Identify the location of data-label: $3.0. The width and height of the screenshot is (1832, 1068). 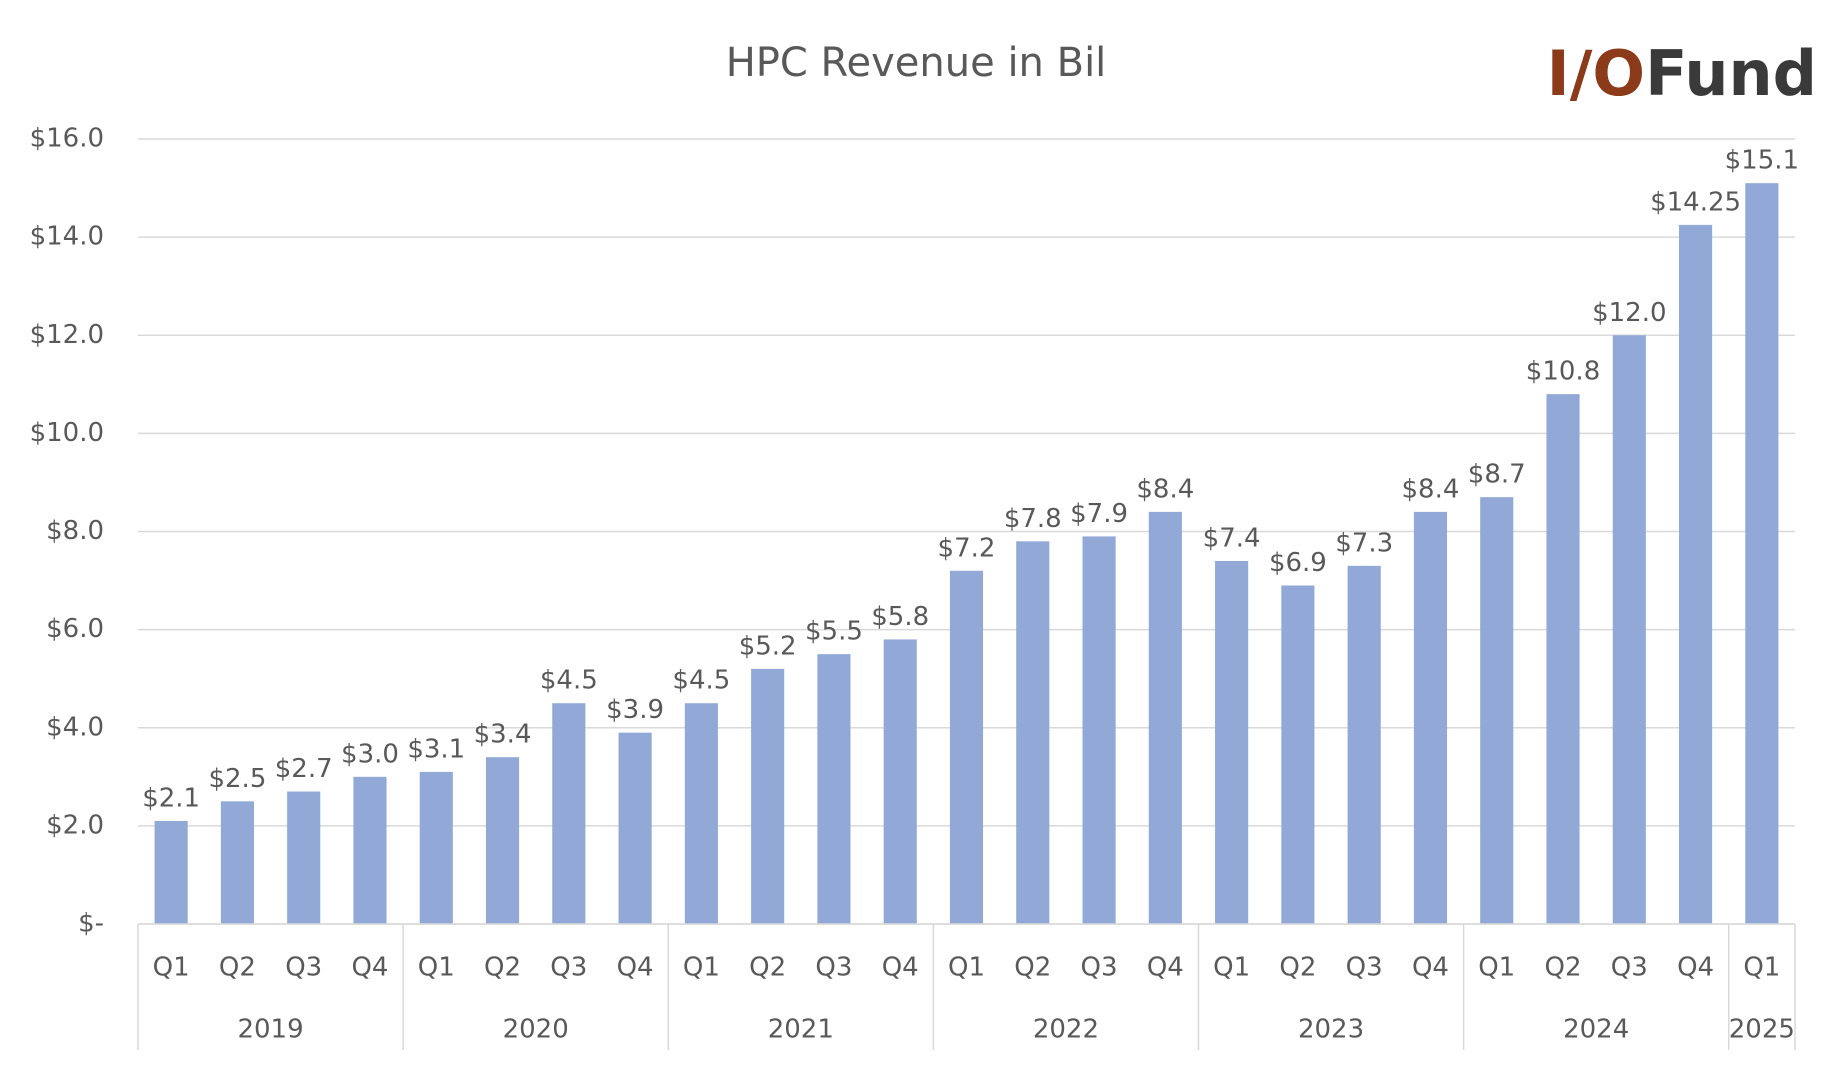
(370, 754).